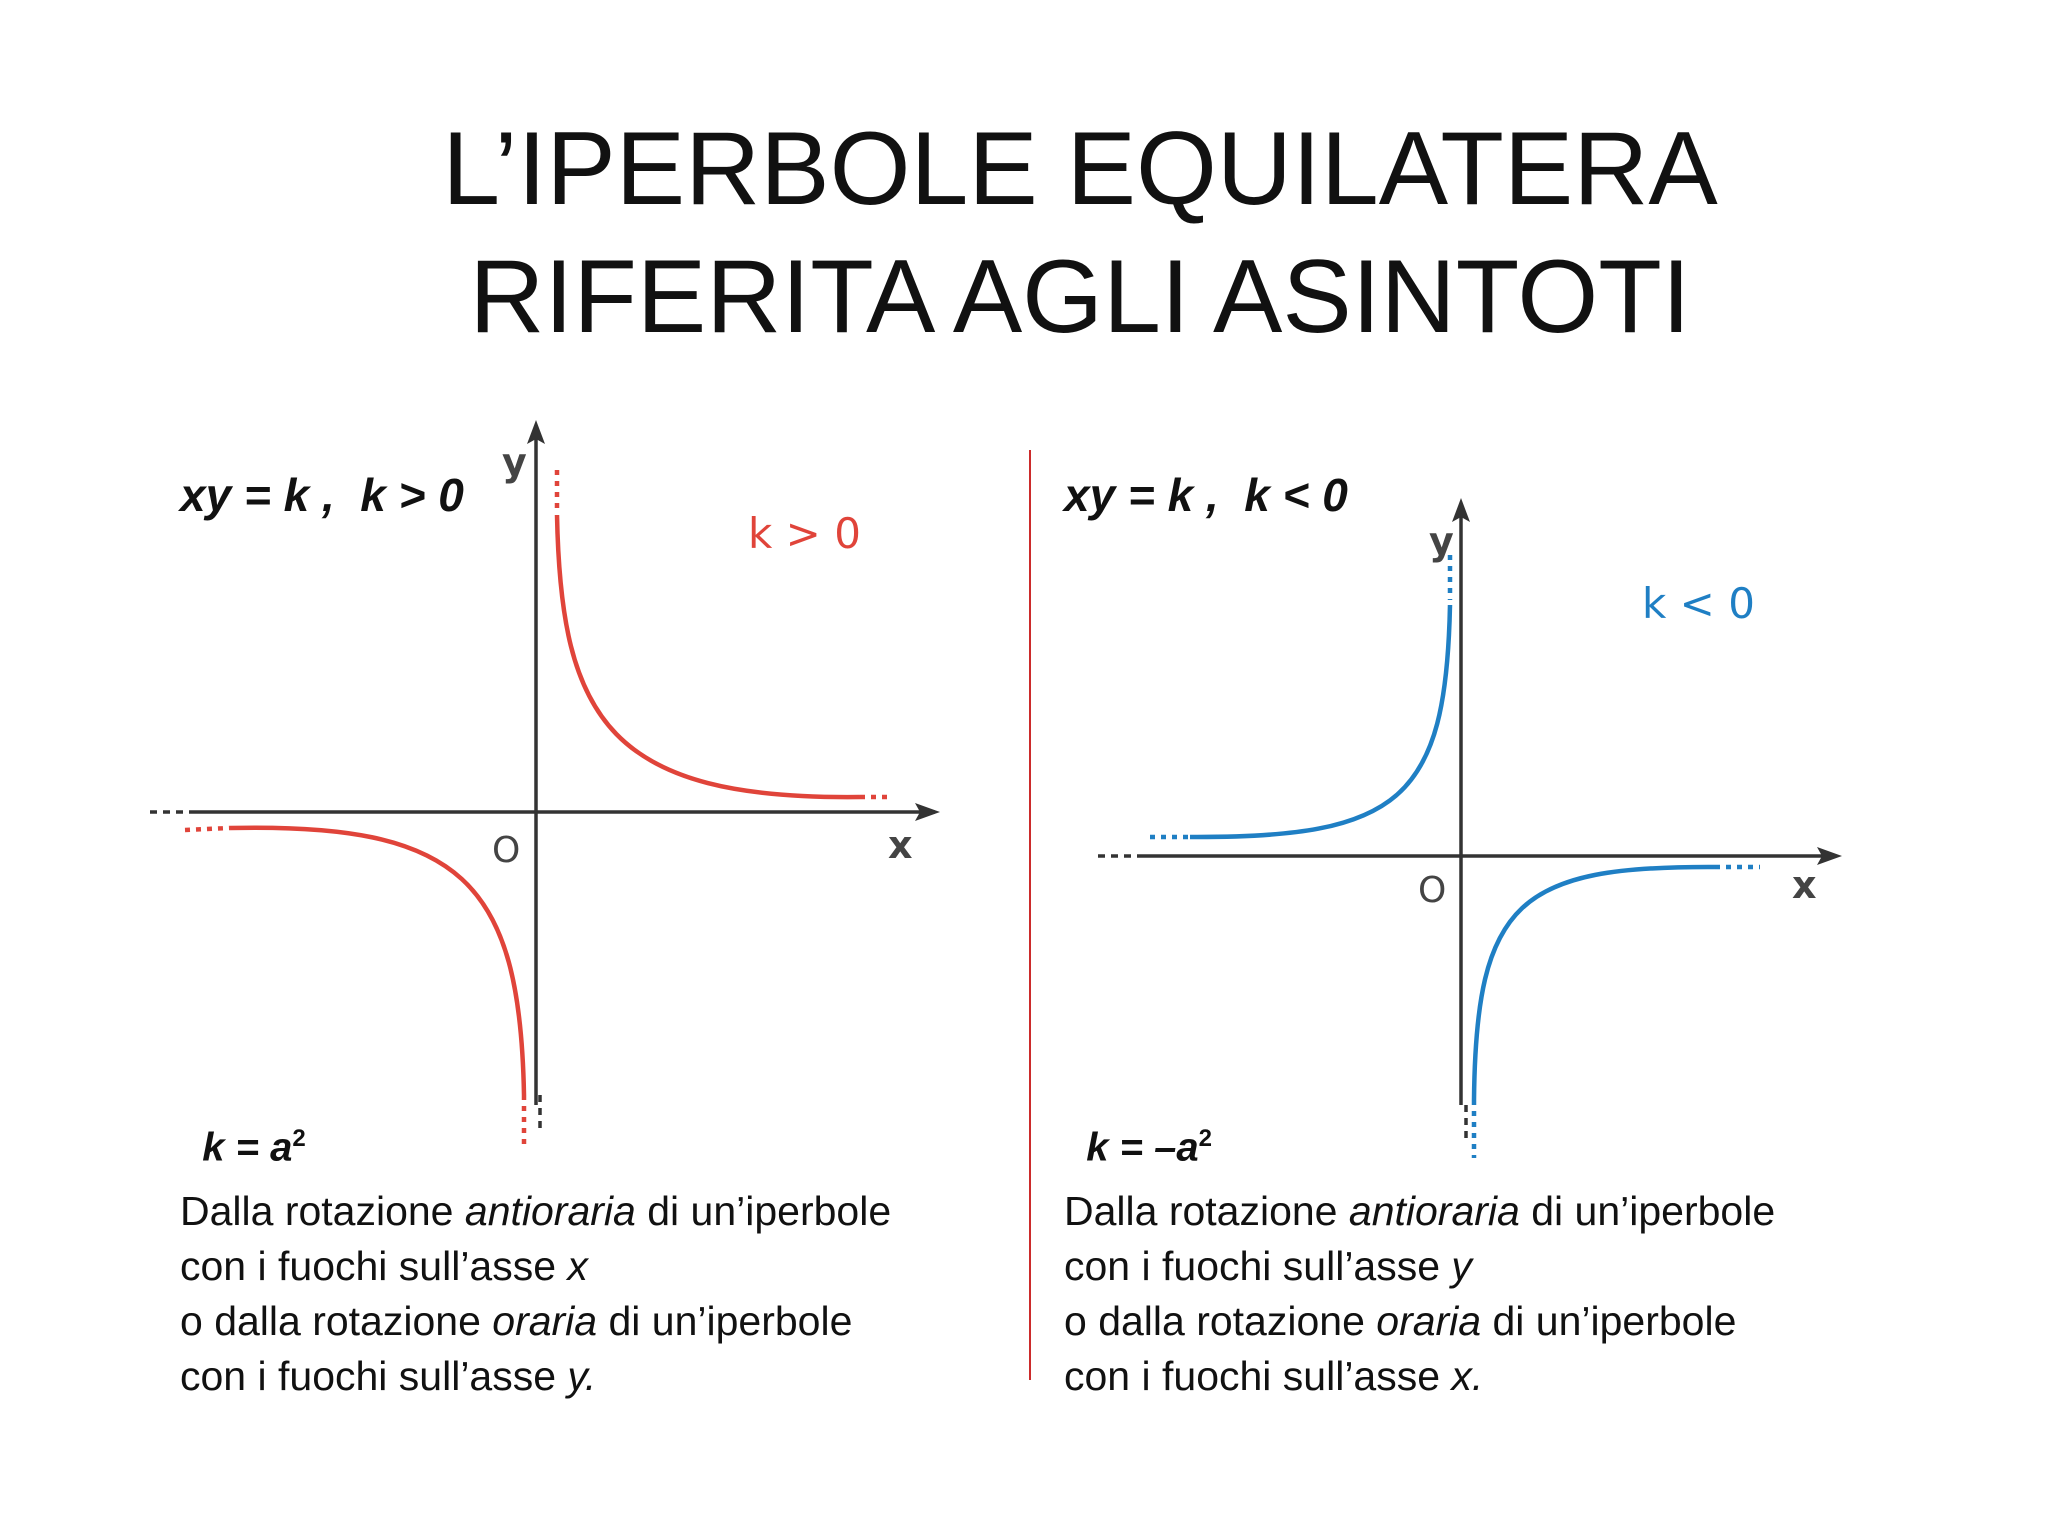 The width and height of the screenshot is (2048, 1536). Describe the element at coordinates (536, 432) in the screenshot. I see `left-y-axis-arrow` at that location.